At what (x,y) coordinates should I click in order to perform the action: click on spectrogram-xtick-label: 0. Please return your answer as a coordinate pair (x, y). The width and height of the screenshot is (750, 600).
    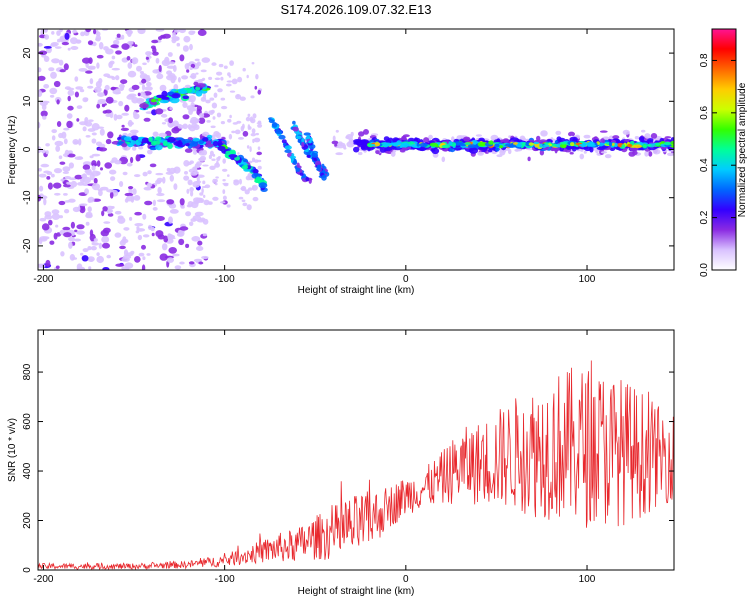
    Looking at the image, I should click on (406, 279).